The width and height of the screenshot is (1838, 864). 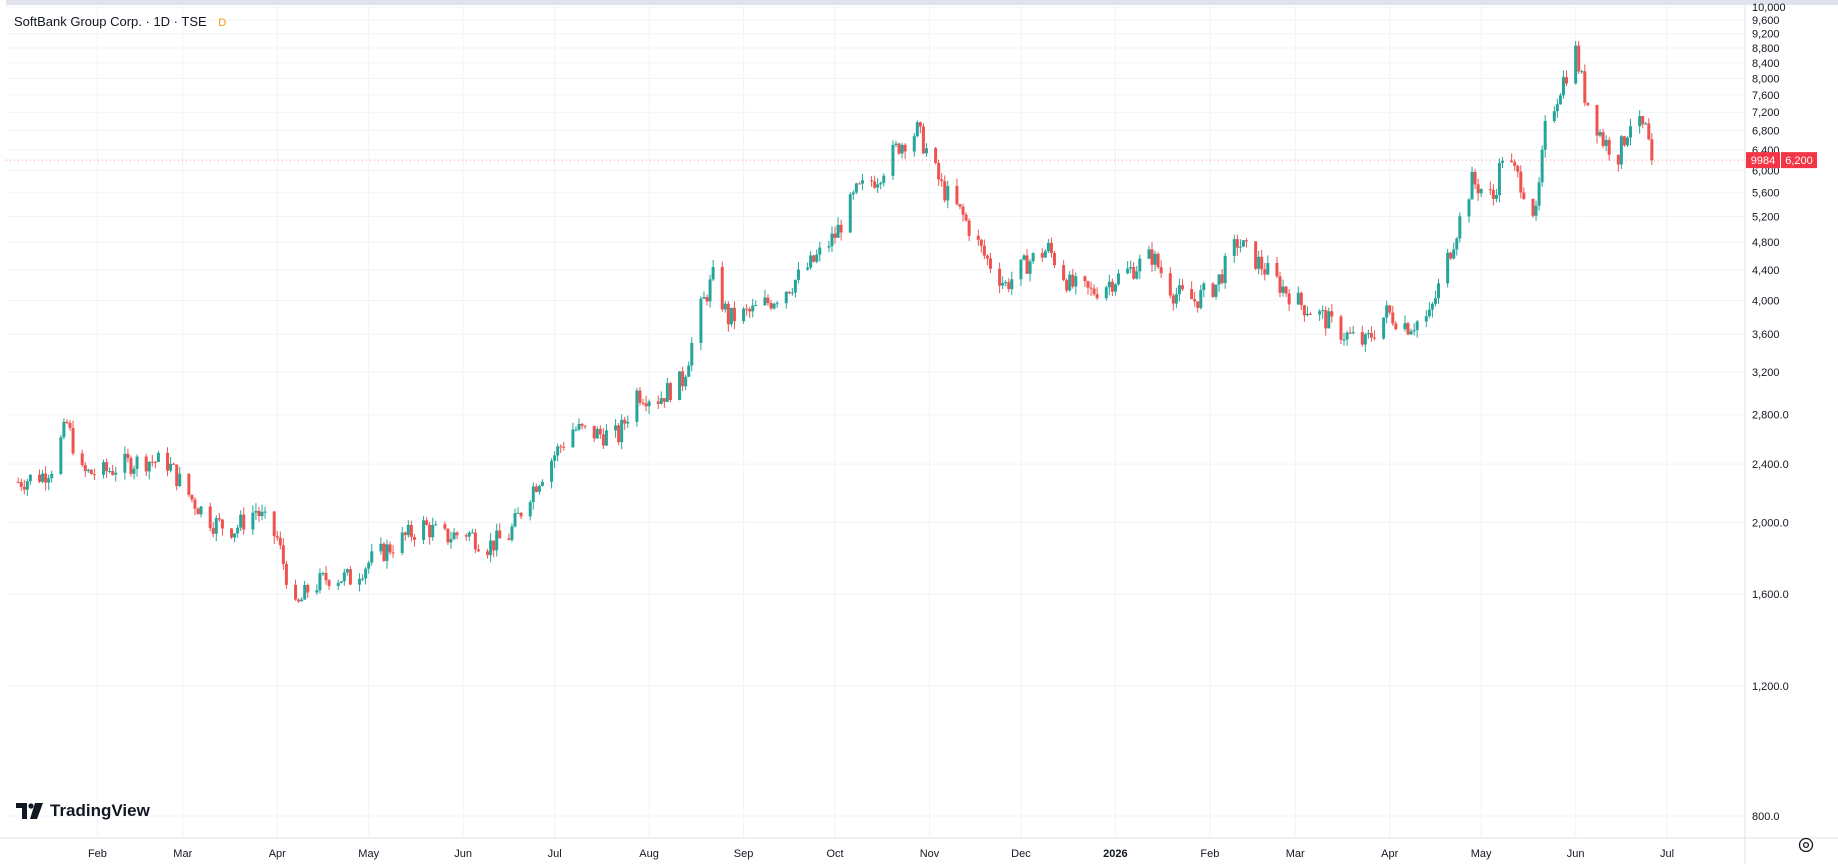 What do you see at coordinates (1766, 271) in the screenshot?
I see `y-tick-label: 4,400` at bounding box center [1766, 271].